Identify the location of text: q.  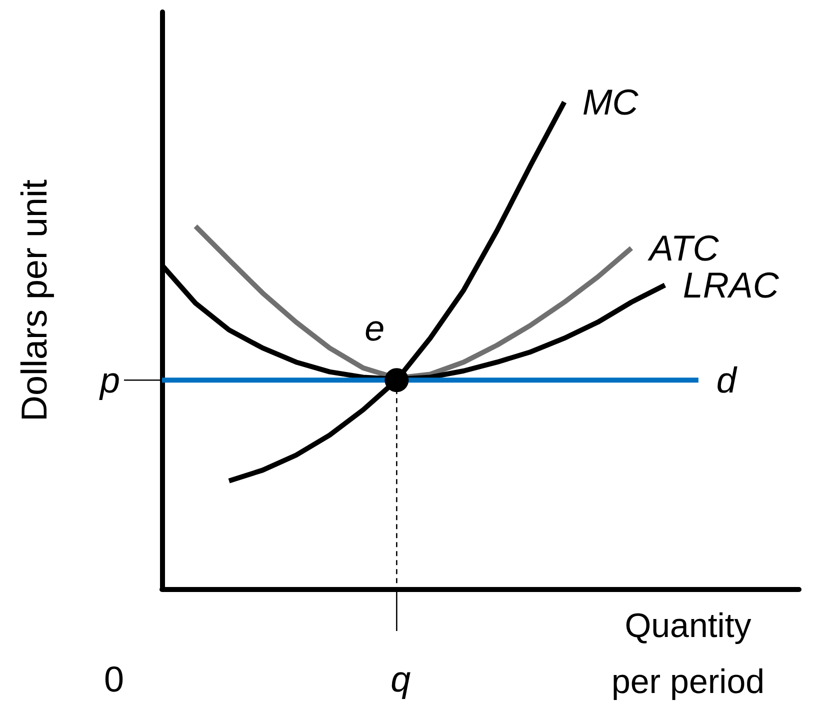
(400, 679).